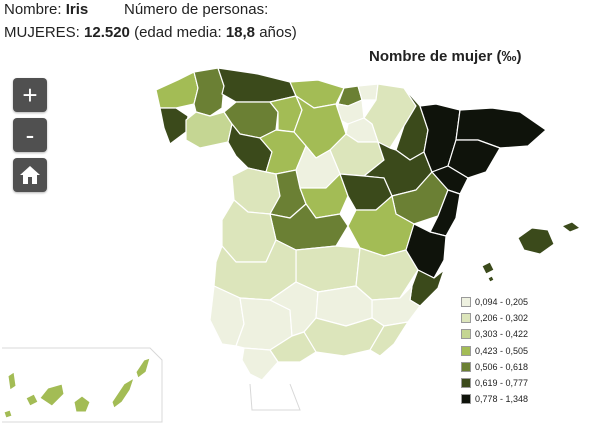 The height and width of the screenshot is (431, 599). Describe the element at coordinates (368, 92) in the screenshot. I see `province-gipuzkoa` at that location.